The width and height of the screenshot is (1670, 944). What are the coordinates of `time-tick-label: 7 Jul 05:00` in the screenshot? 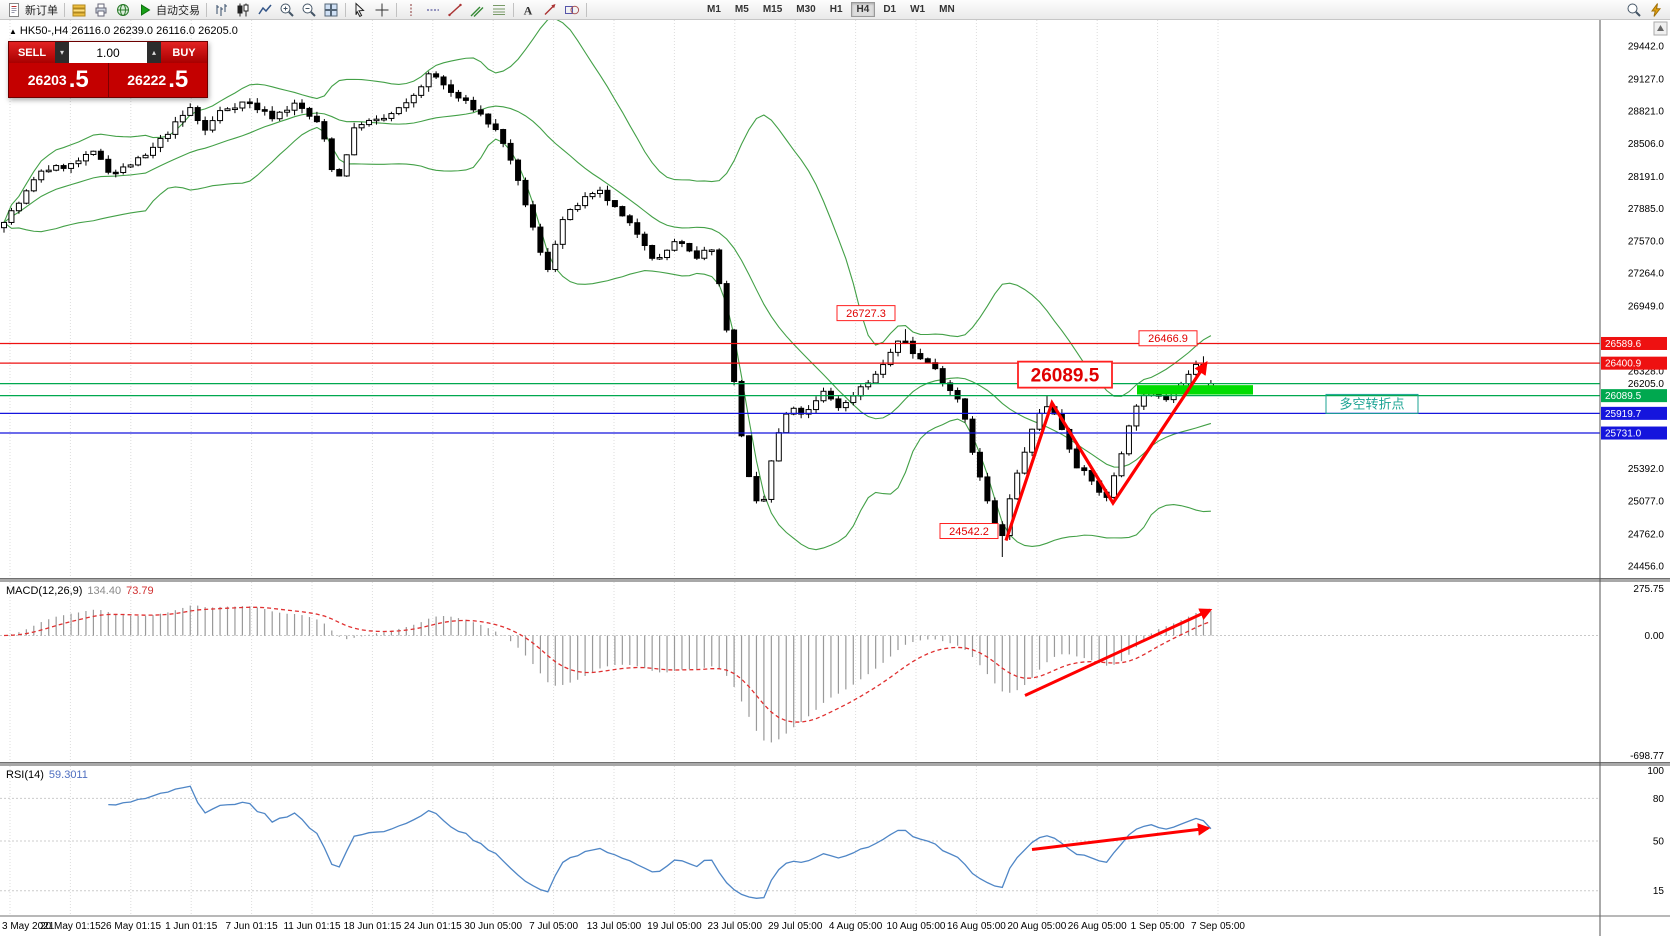 It's located at (553, 926).